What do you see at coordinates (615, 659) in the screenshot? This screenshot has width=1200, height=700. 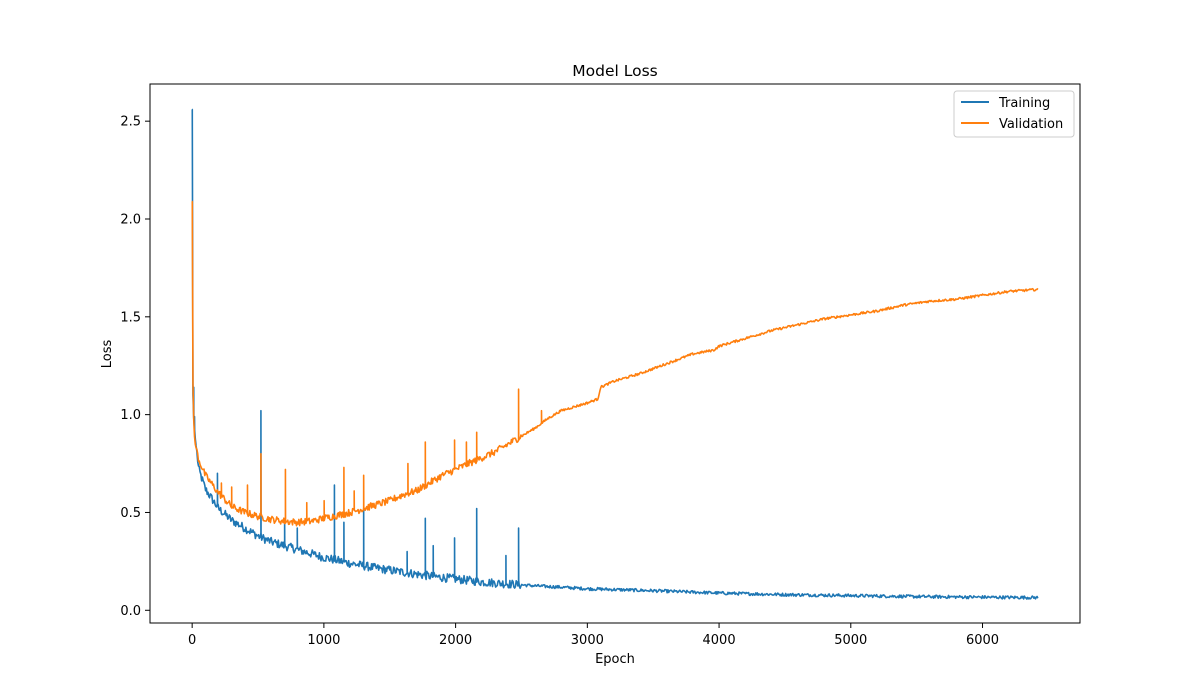 I see `x-axis-label: Epoch` at bounding box center [615, 659].